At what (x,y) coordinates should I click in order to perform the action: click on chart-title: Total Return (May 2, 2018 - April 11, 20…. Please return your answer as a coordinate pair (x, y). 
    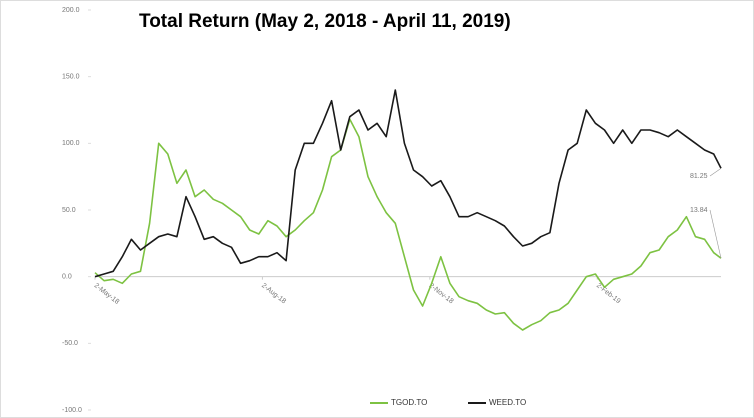
    Looking at the image, I should click on (325, 21).